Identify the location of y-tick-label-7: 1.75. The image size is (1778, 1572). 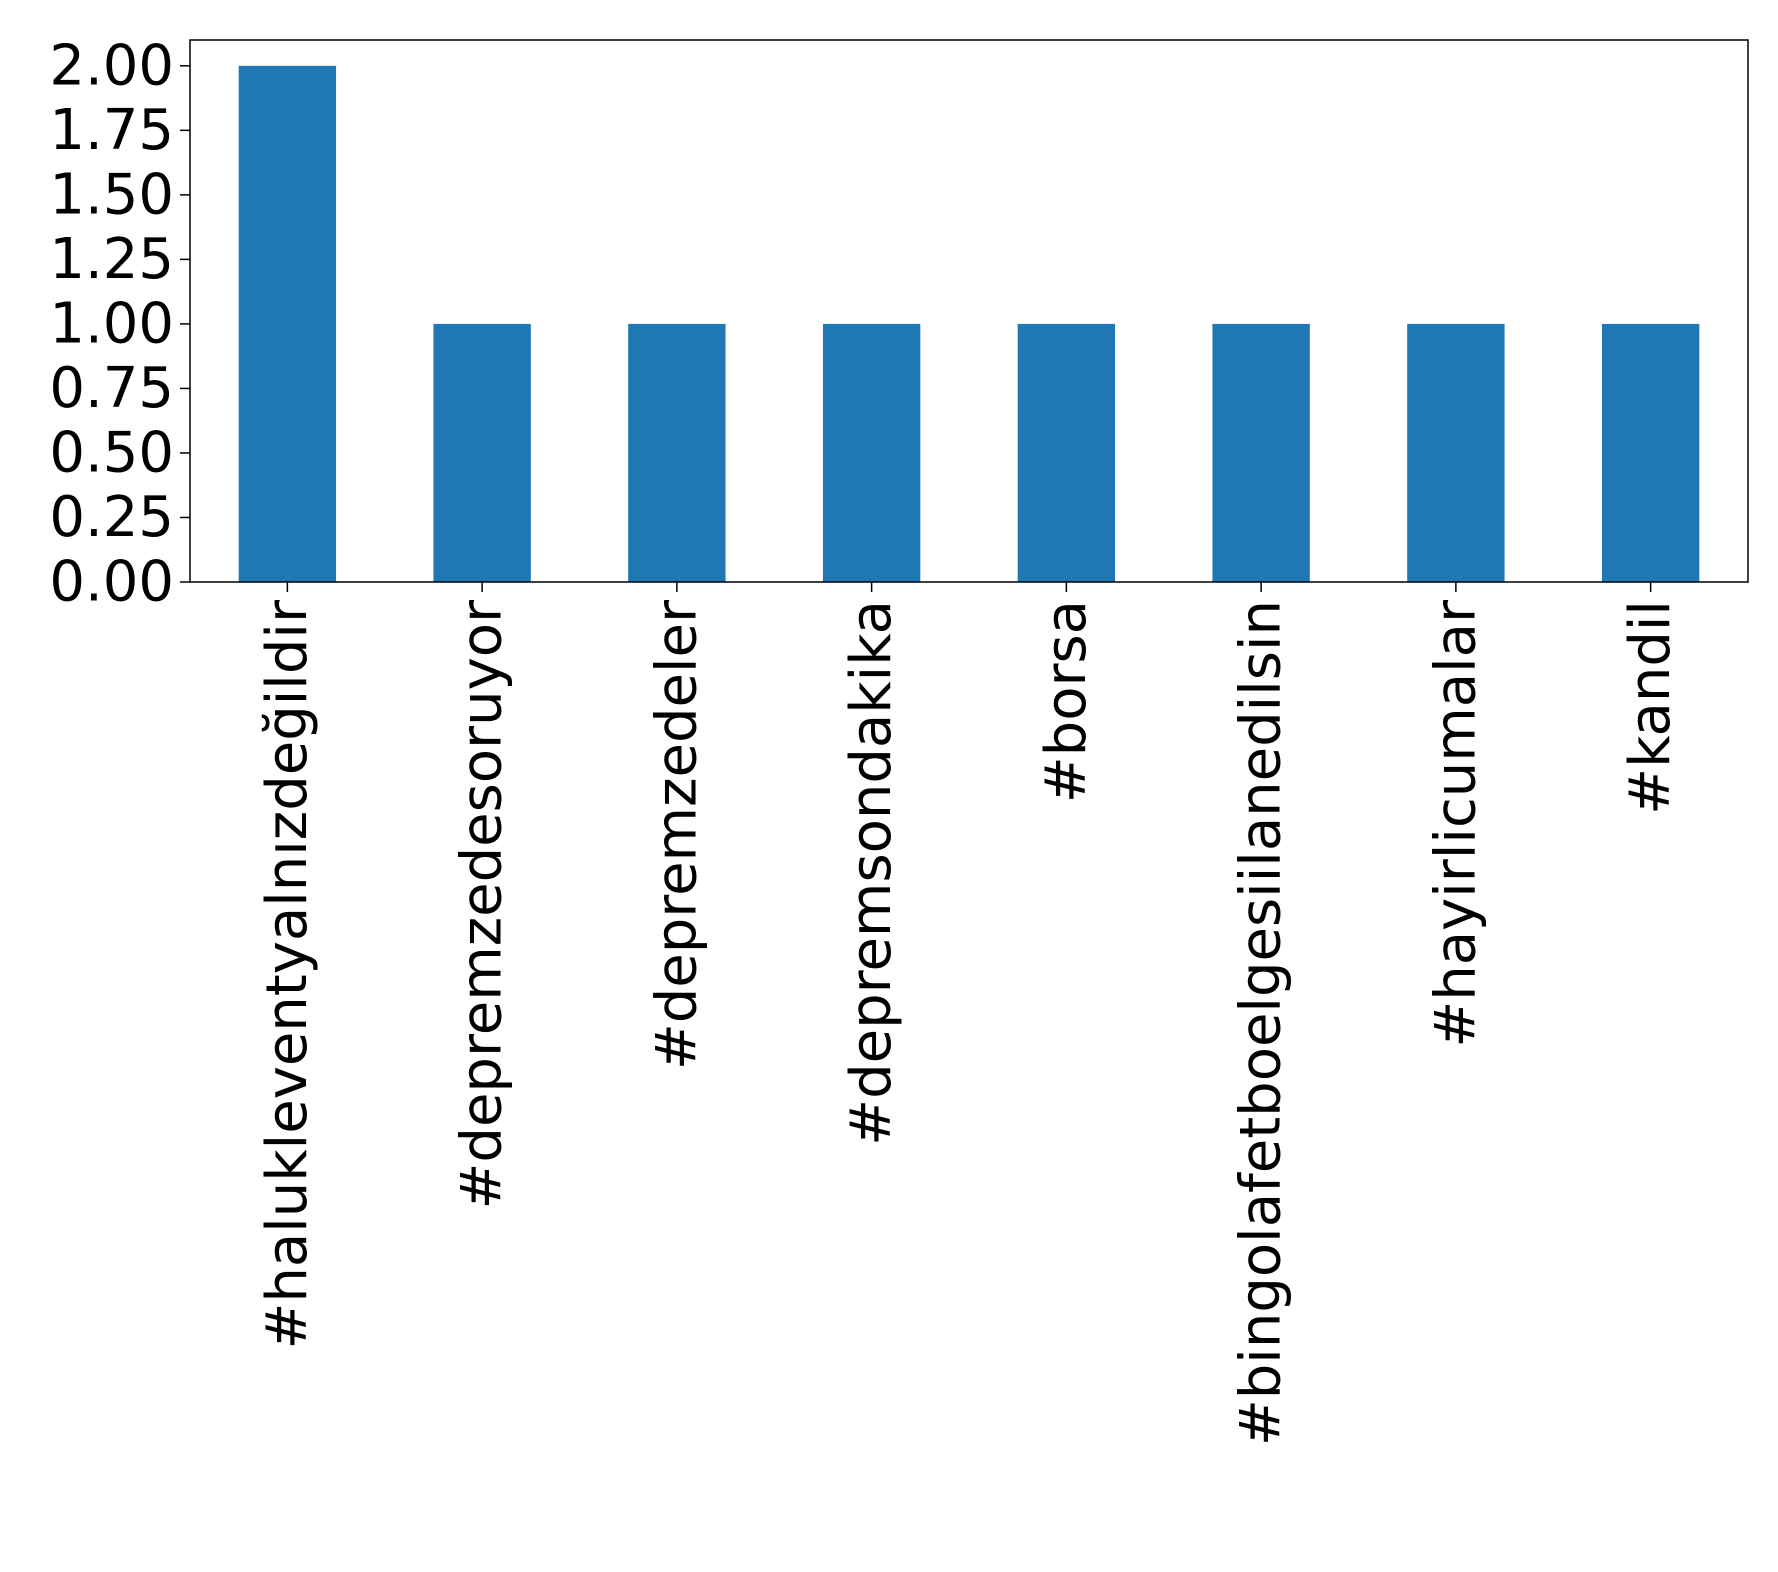
(111, 130).